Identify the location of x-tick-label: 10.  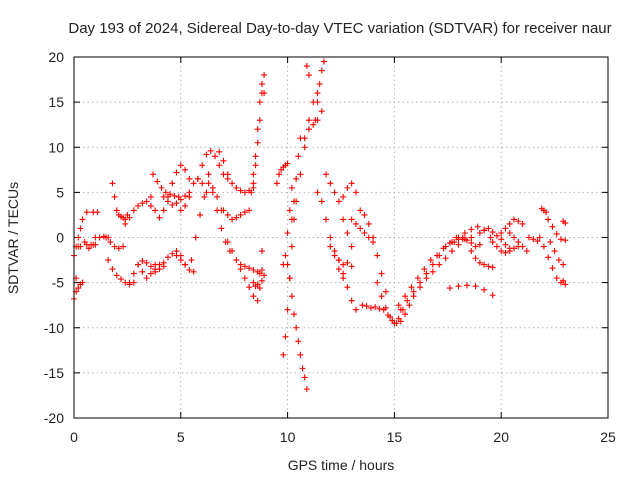
(288, 437).